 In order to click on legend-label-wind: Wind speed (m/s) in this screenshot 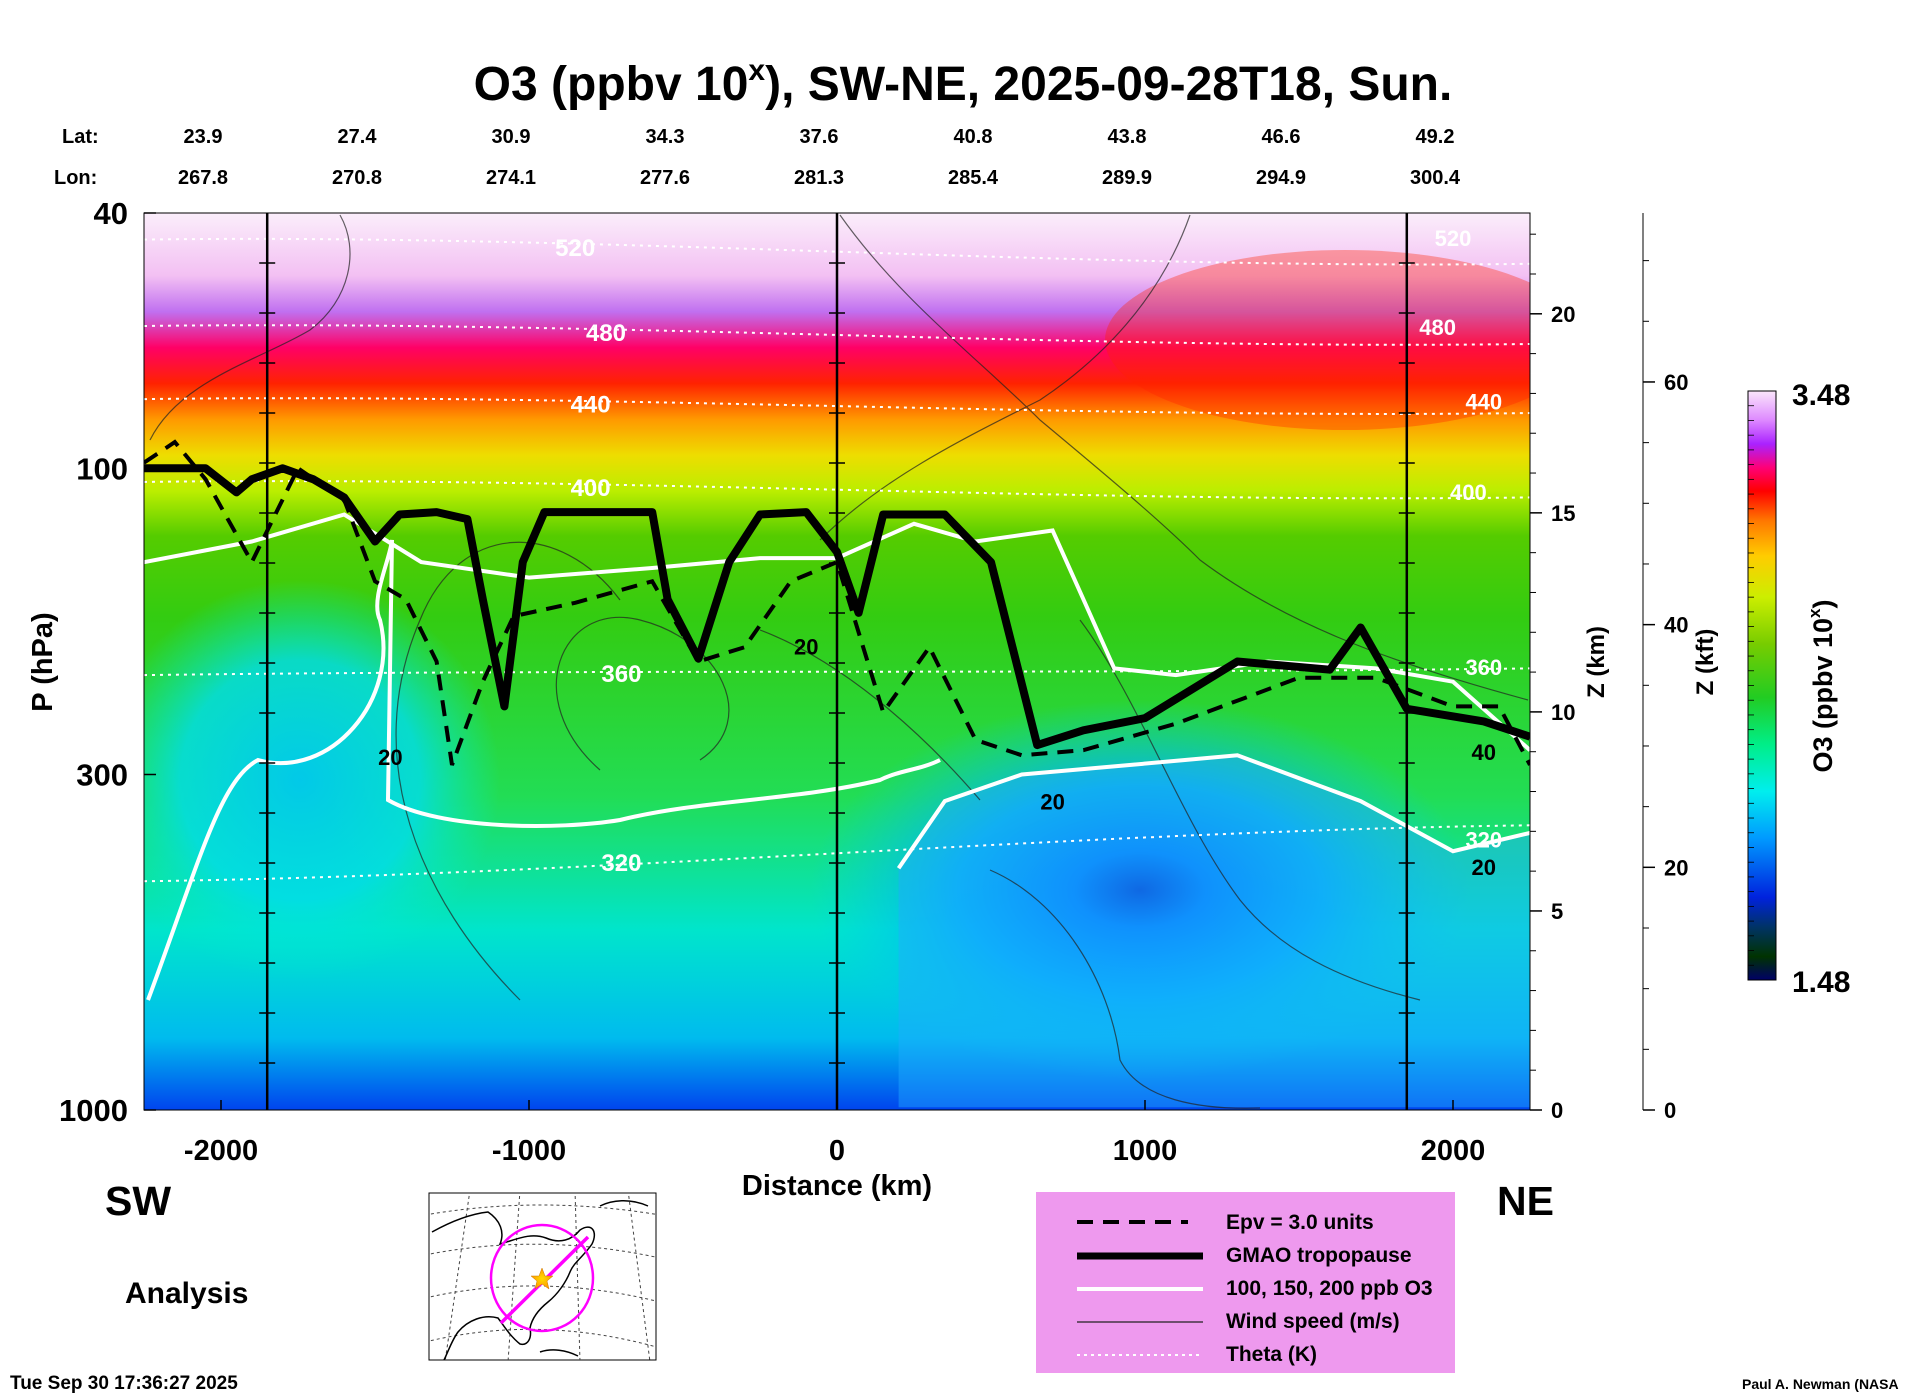, I will do `click(1313, 1321)`.